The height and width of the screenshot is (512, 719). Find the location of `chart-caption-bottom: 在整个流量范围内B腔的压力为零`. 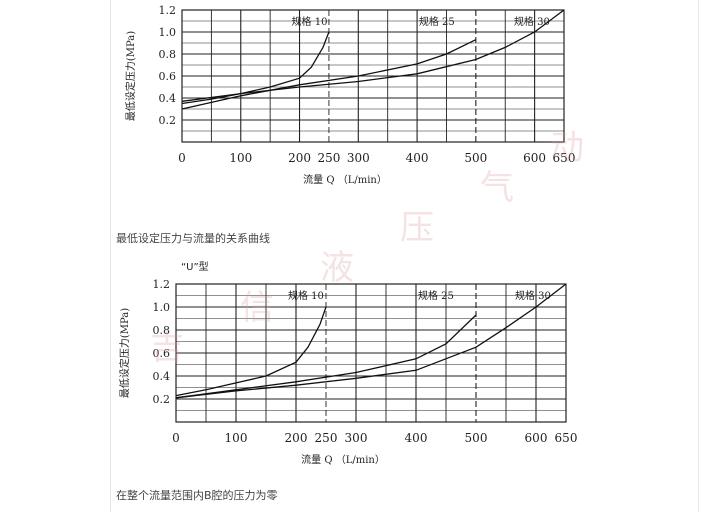

chart-caption-bottom: 在整个流量范围内B腔的压力为零 is located at coordinates (197, 495).